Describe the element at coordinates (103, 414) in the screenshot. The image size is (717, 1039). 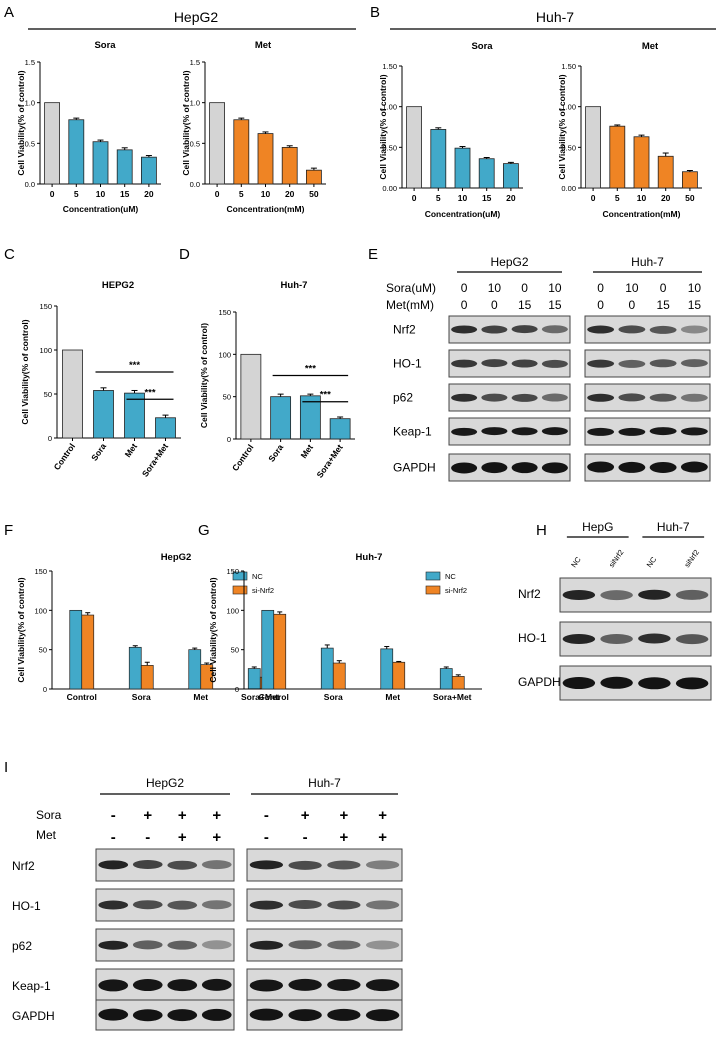
I see `bar-Sora` at that location.